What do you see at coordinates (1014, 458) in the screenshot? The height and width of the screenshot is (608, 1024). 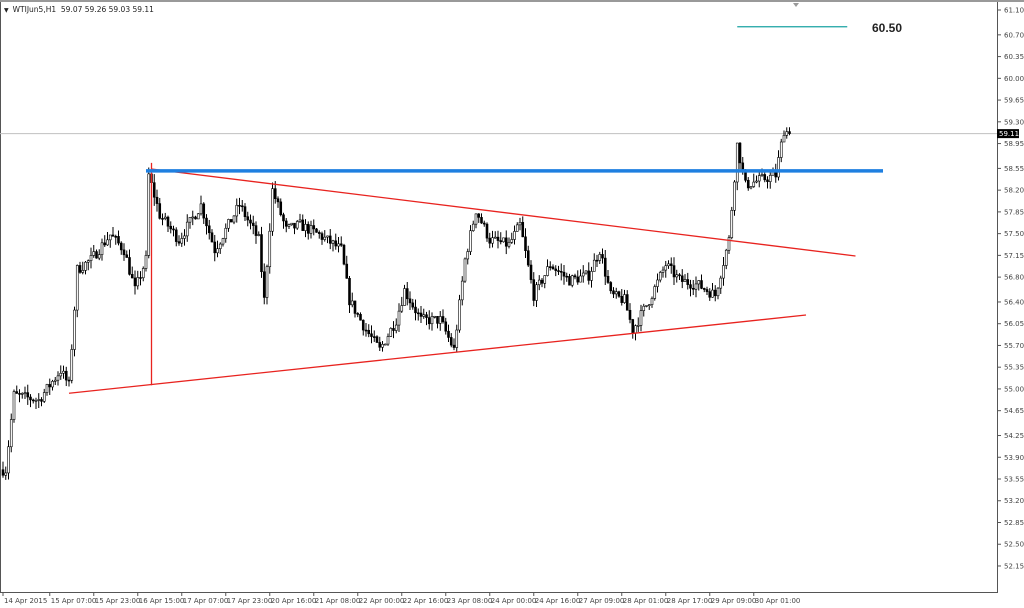 I see `y-tick-label: 53.90` at bounding box center [1014, 458].